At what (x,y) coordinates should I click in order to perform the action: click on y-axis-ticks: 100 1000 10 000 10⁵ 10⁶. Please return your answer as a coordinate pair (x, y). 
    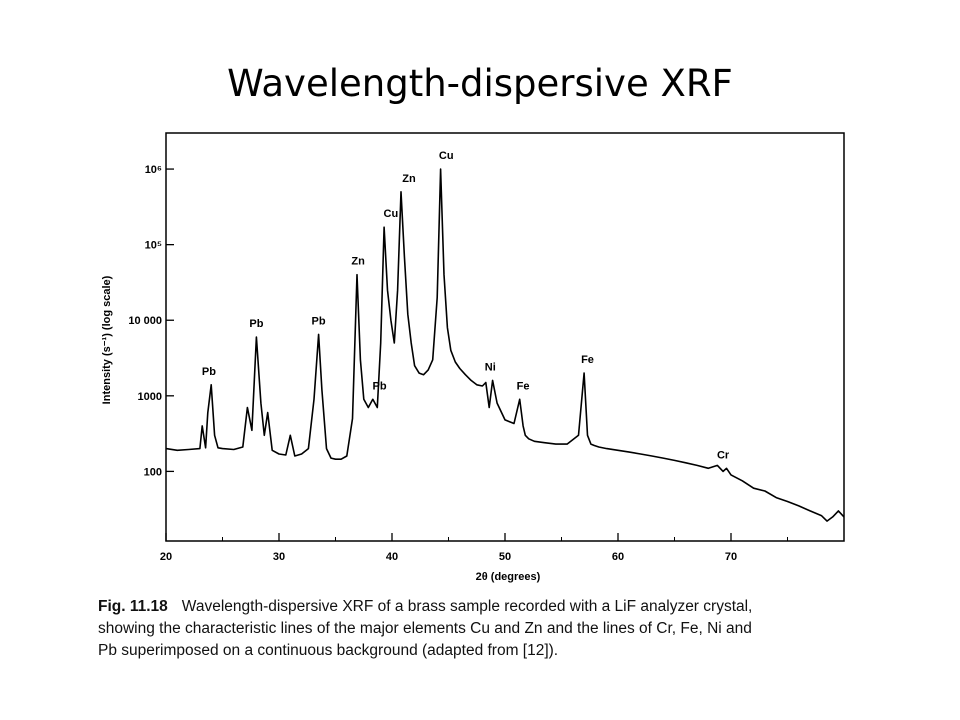
    Looking at the image, I should click on (151, 321).